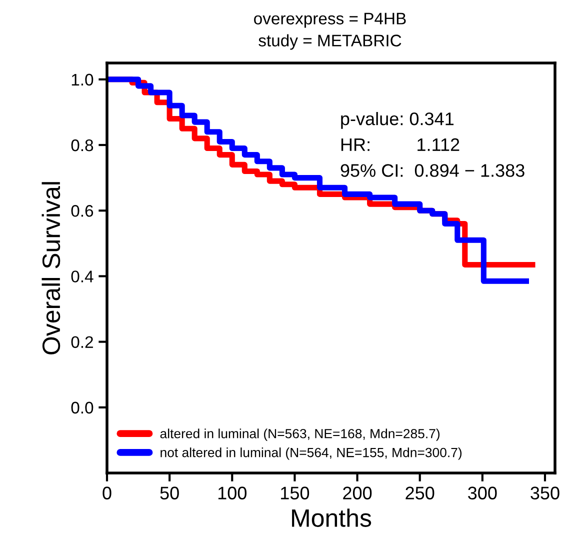 Image resolution: width=566 pixels, height=543 pixels. I want to click on legend-label: not altered in luminal (N=564, NE=155, Mdn=300.7), so click(311, 454).